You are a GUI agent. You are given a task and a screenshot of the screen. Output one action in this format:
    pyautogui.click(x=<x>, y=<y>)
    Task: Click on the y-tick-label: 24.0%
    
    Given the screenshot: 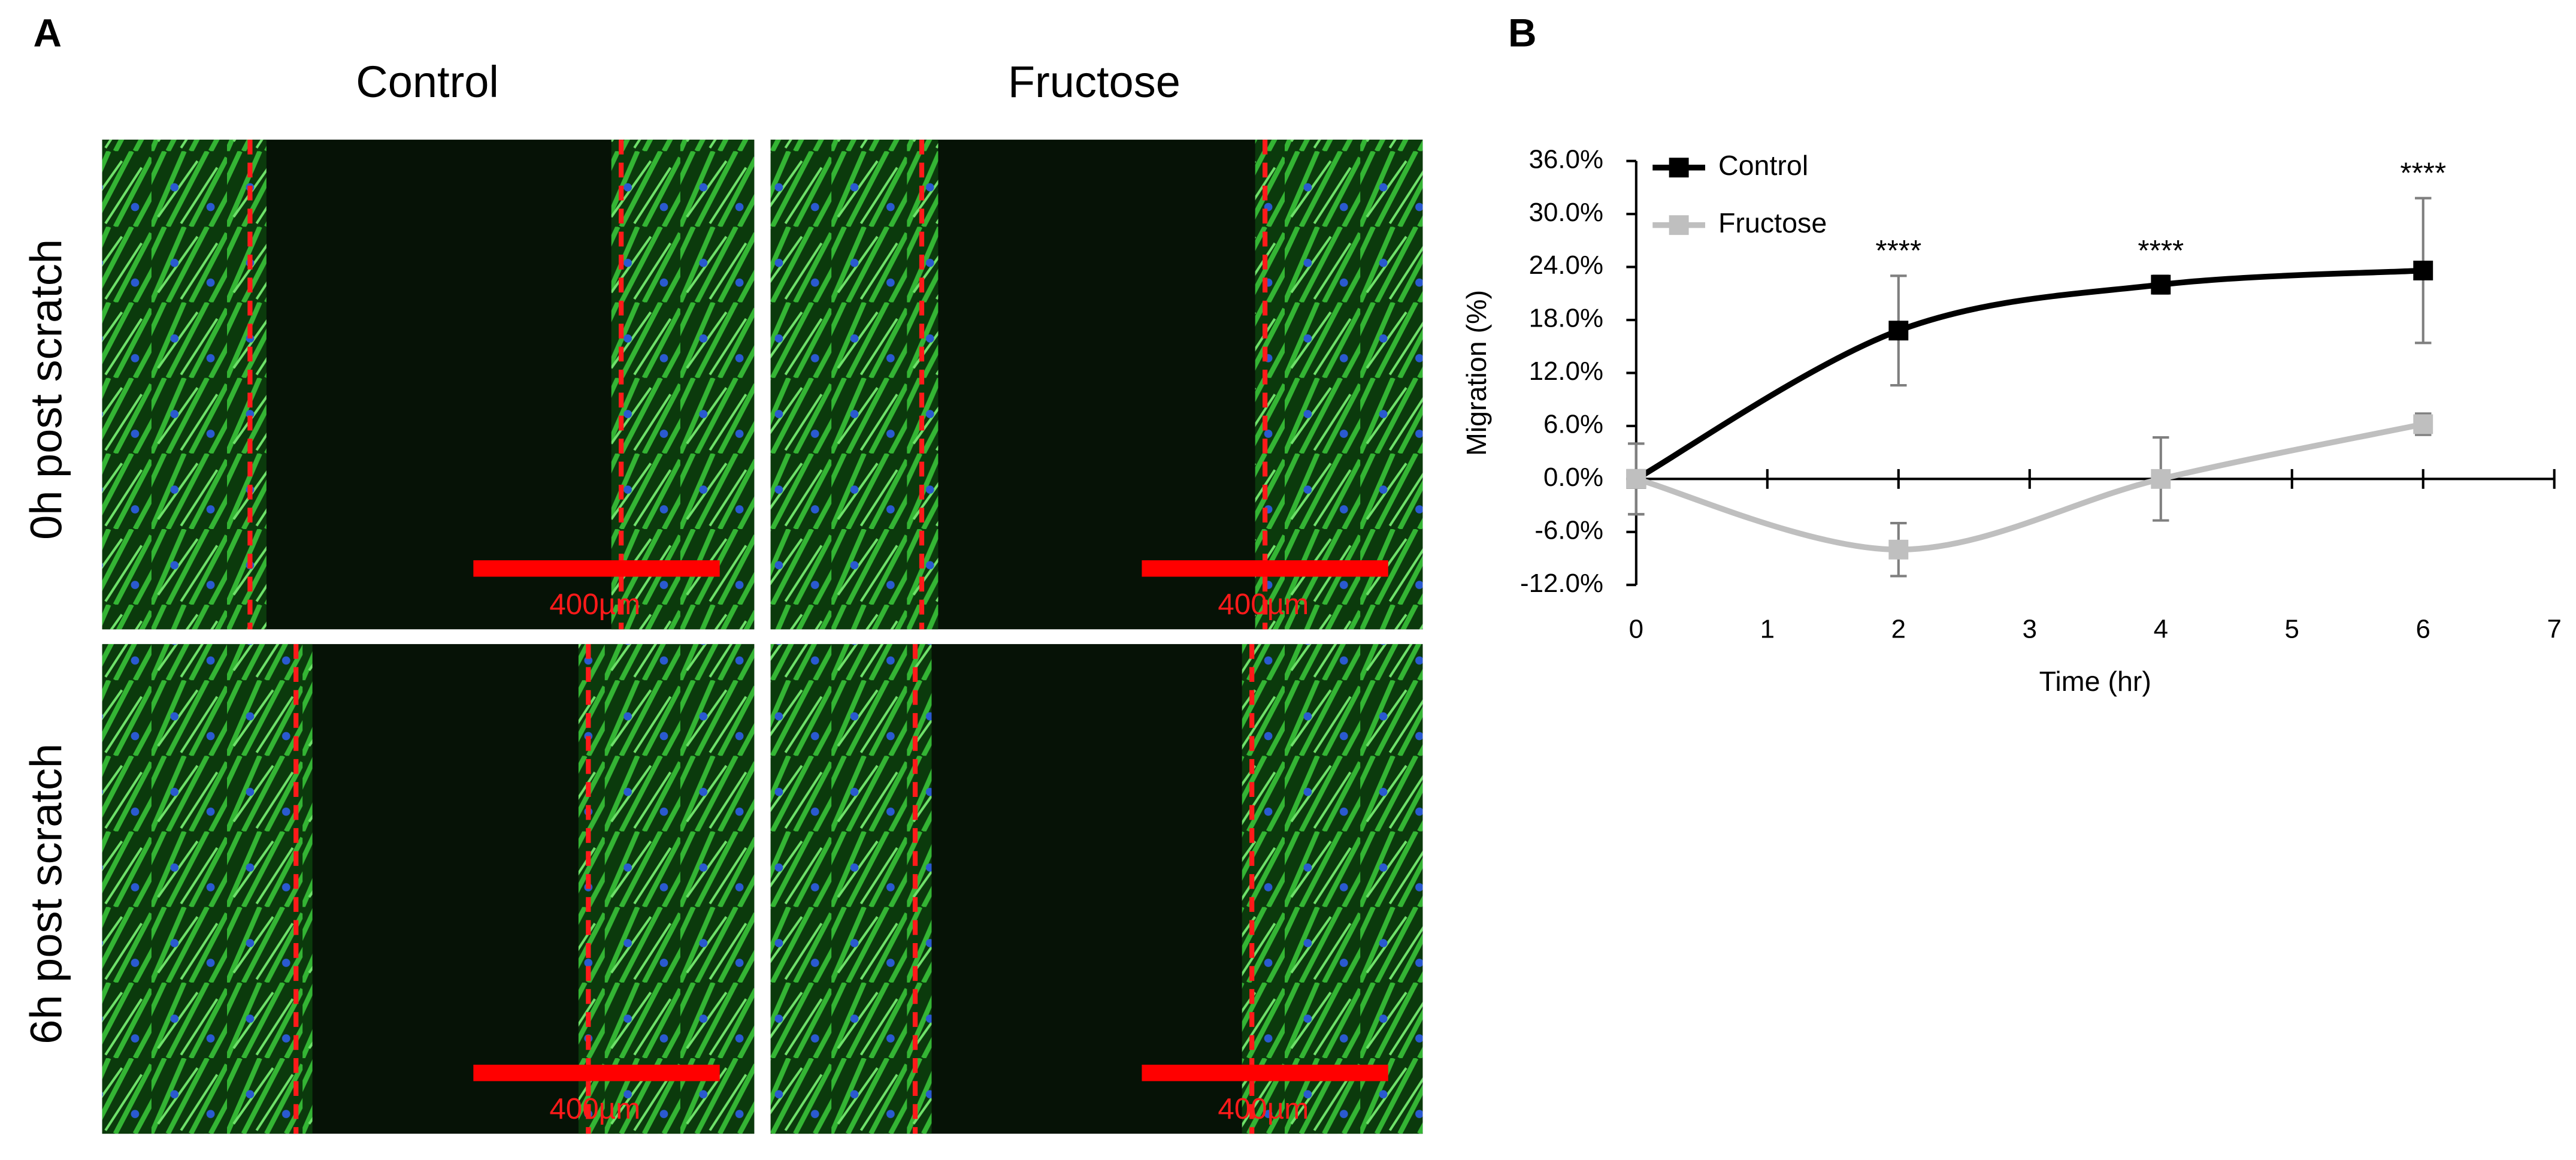 What is the action you would take?
    pyautogui.click(x=1566, y=265)
    